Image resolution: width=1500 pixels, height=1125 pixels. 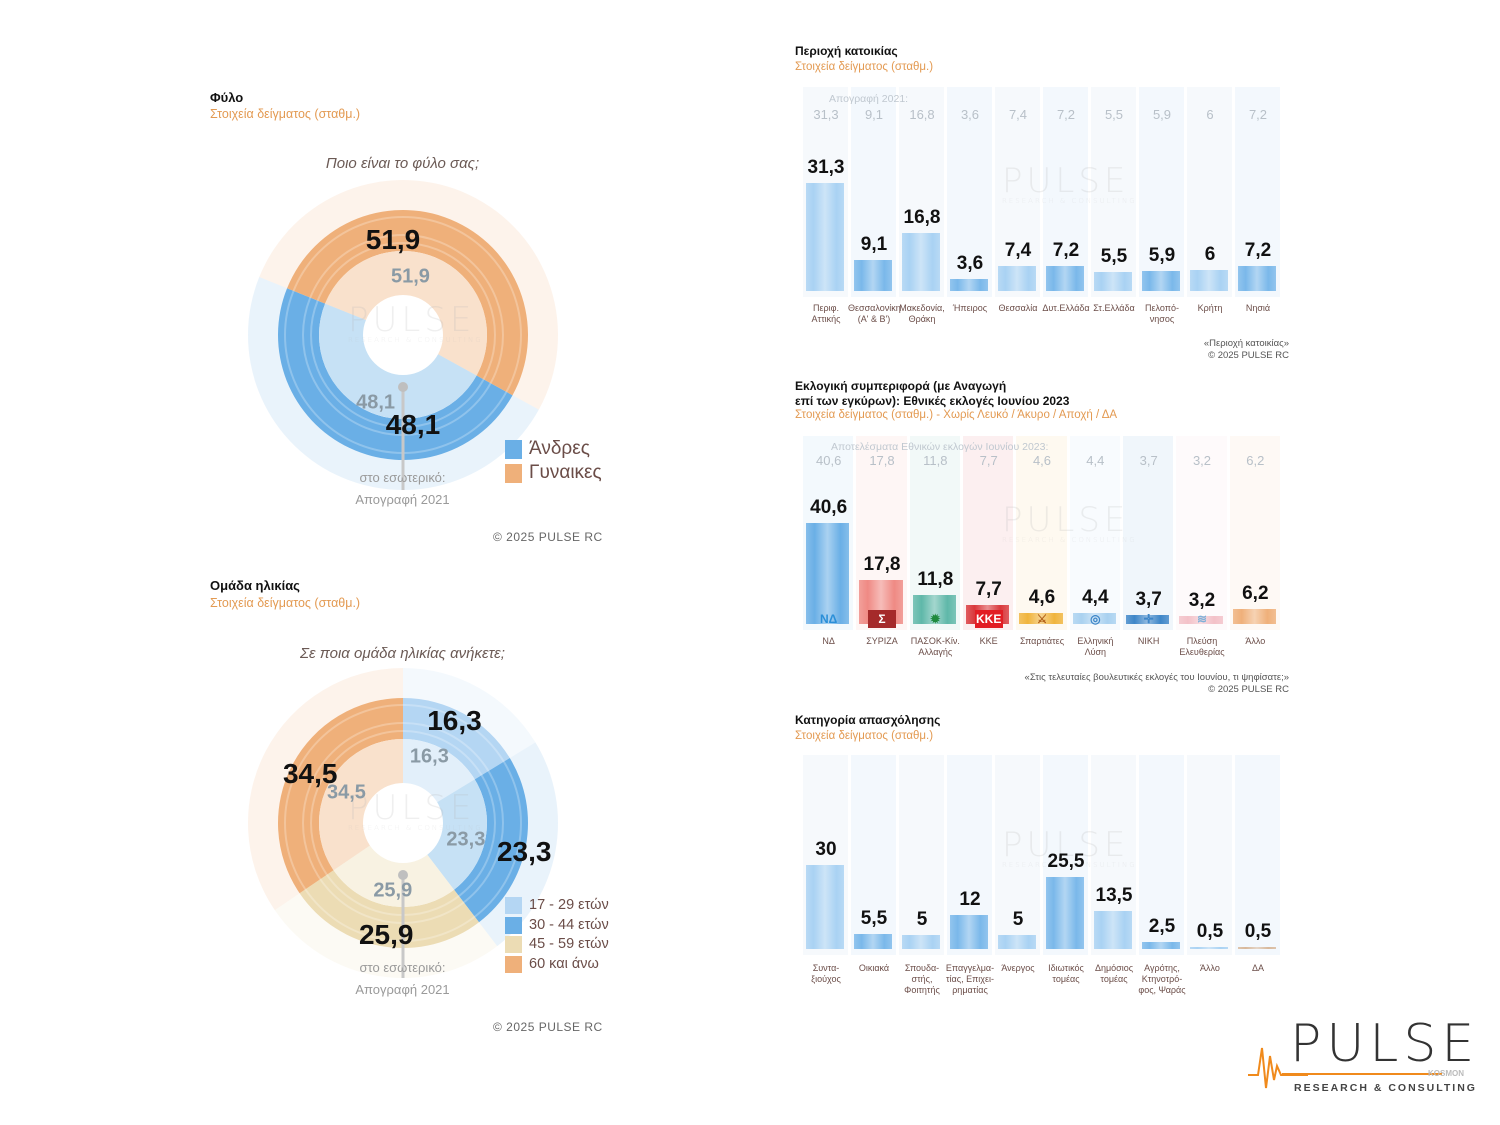 What do you see at coordinates (988, 619) in the screenshot?
I see `kke-logo-icon: ΚΚΕ` at bounding box center [988, 619].